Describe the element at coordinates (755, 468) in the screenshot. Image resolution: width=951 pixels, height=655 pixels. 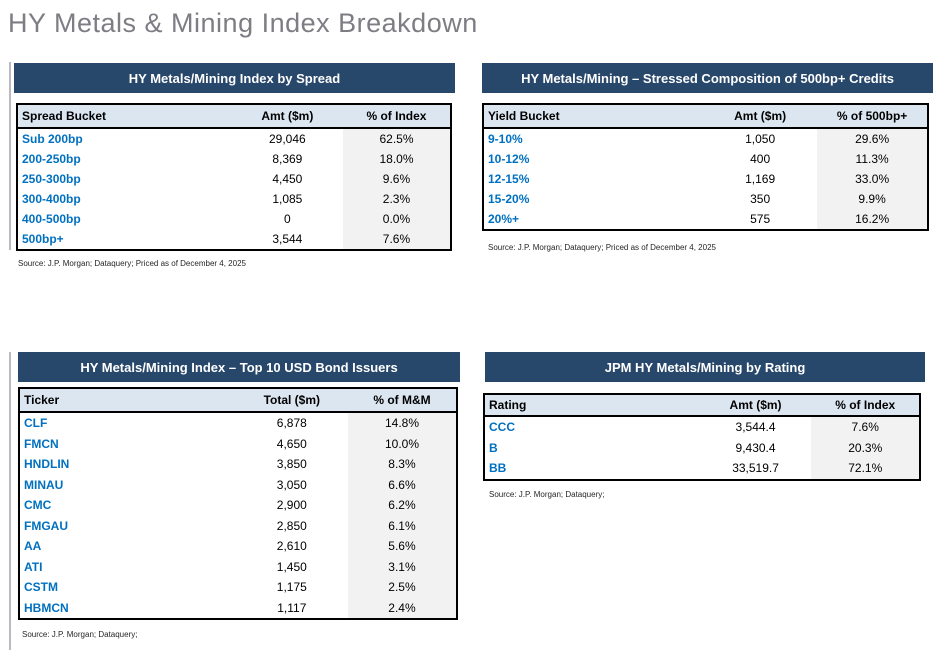
I see `value-cell: 33,519.7` at that location.